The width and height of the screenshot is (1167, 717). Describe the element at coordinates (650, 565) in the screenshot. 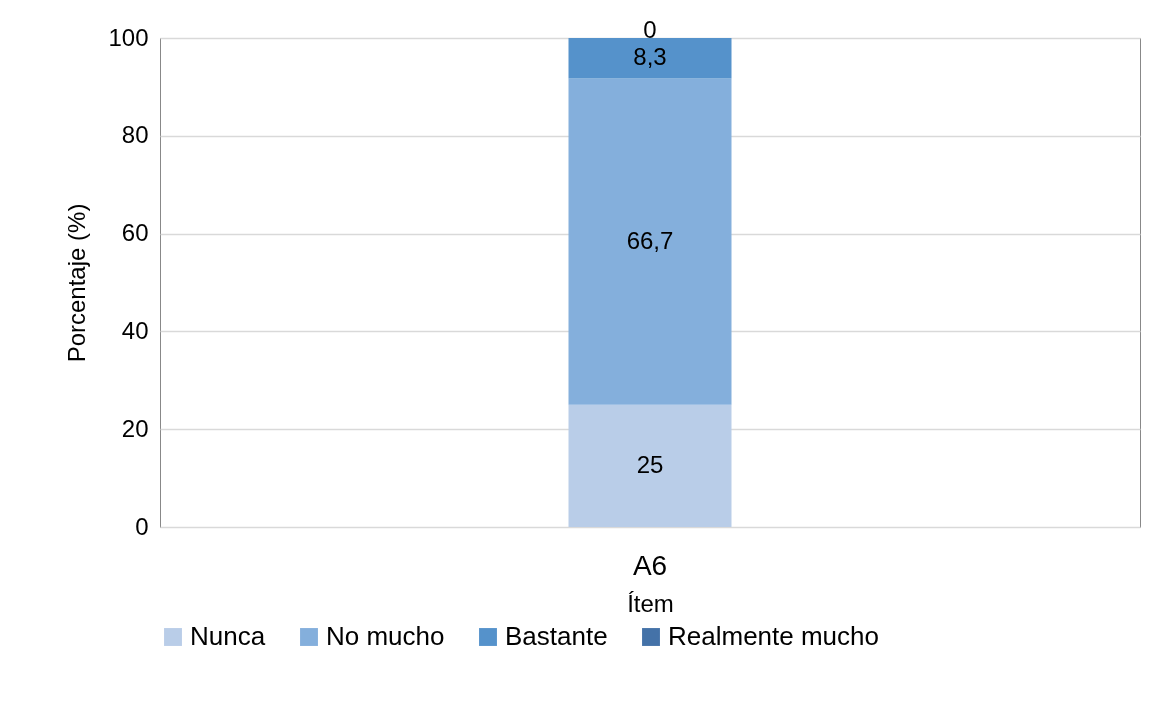

I see `x-tick-label: A6` at that location.